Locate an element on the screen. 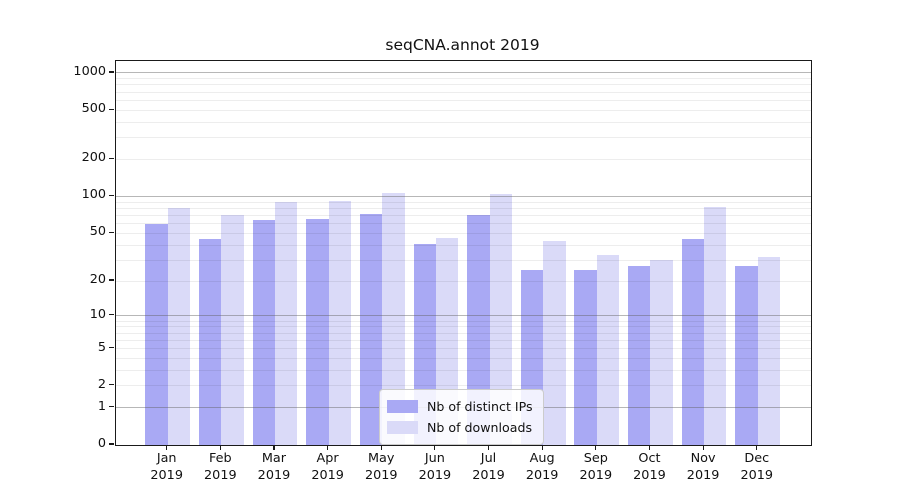  x-tick-label-oct: Oct 2019 is located at coordinates (649, 467).